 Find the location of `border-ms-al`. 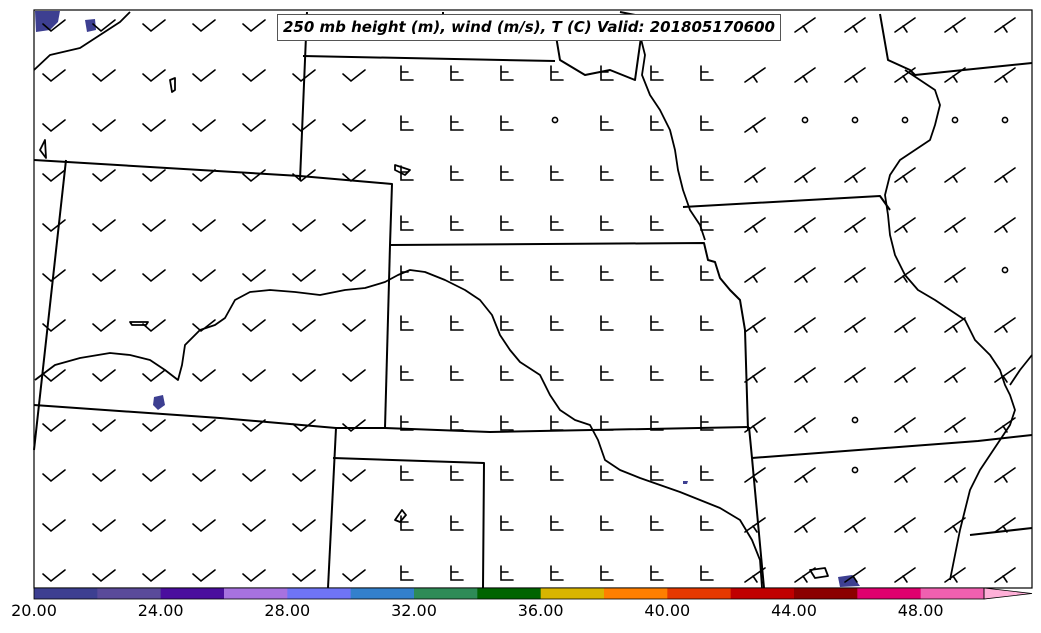

border-ms-al is located at coordinates (1001, 531).